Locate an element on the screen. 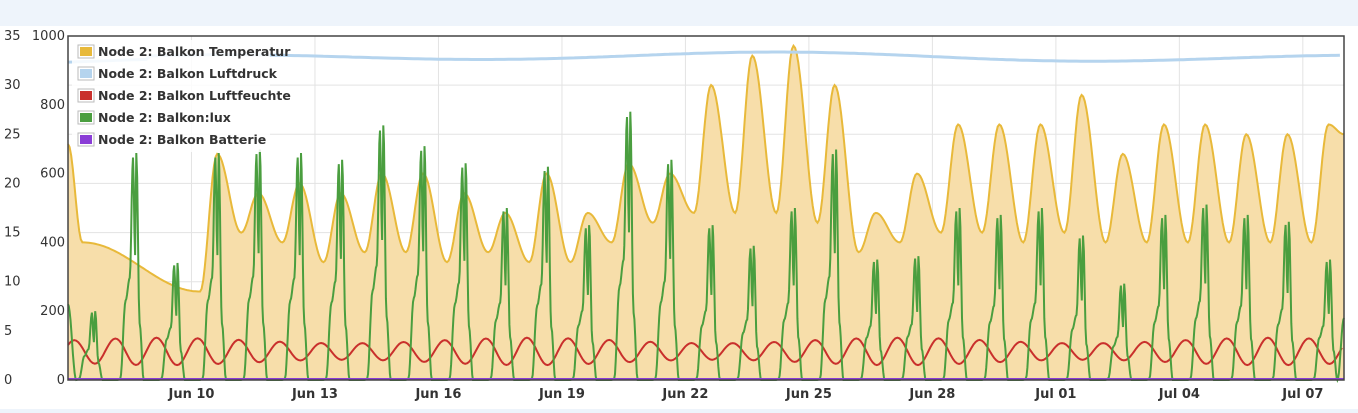 This screenshot has height=413, width=1358. x-tick-label: Jun 13 is located at coordinates (314, 394).